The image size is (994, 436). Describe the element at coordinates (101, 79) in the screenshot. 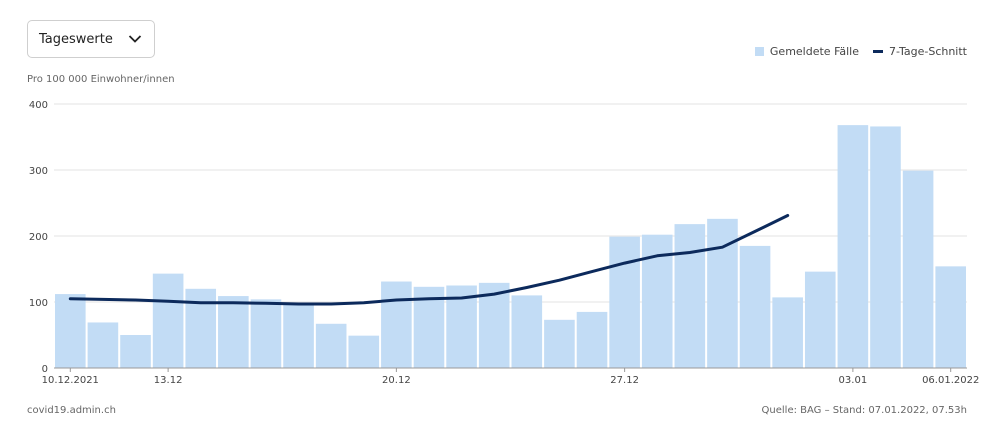

I see `y-axis-label: Pro 100 000 Einwohner/innen` at that location.